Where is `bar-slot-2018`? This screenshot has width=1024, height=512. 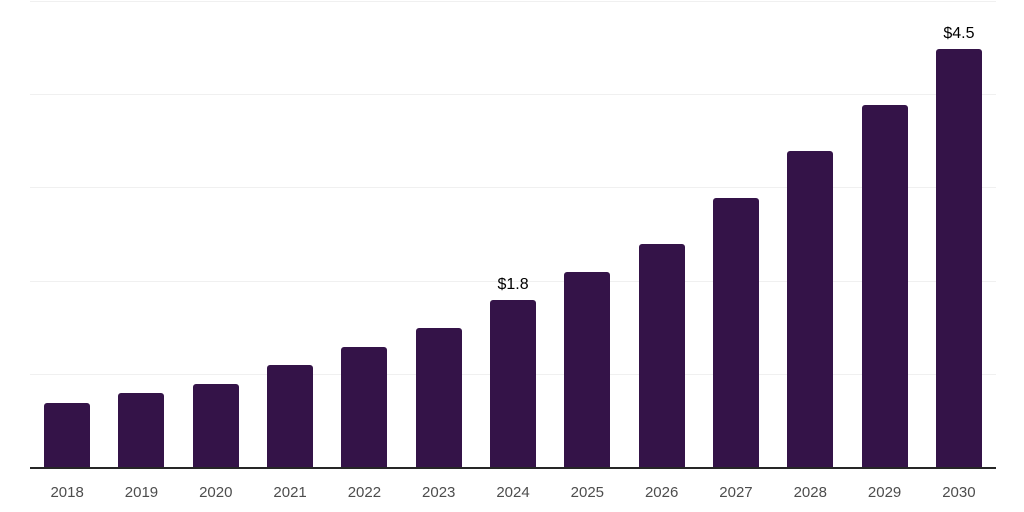 bar-slot-2018 is located at coordinates (67, 234).